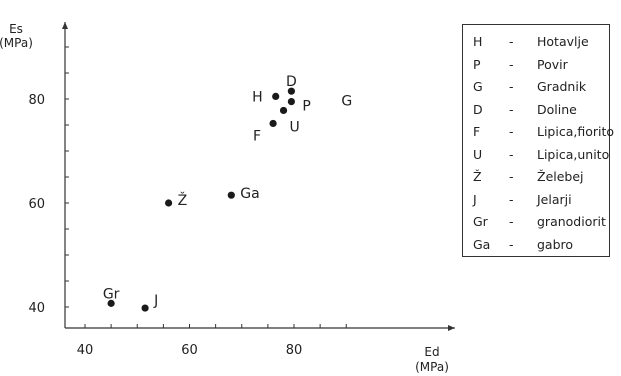  Describe the element at coordinates (478, 154) in the screenshot. I see `legend-code: U` at that location.